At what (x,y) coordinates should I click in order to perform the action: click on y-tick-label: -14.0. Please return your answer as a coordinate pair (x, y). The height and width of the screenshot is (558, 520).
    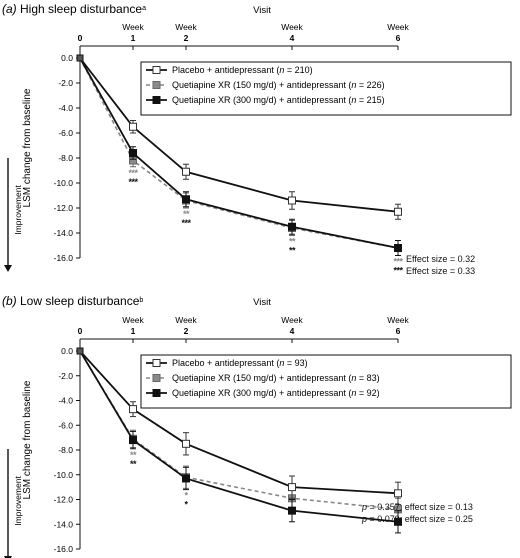
    Looking at the image, I should click on (64, 233).